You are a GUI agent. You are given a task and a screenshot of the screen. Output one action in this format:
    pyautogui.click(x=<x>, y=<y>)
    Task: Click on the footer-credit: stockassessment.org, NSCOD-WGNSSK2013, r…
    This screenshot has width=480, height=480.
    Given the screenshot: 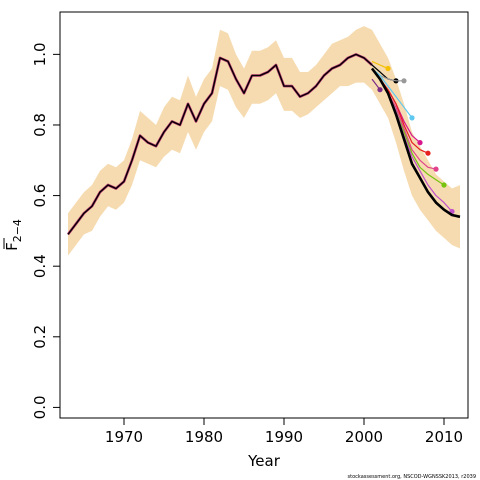 What is the action you would take?
    pyautogui.click(x=412, y=477)
    